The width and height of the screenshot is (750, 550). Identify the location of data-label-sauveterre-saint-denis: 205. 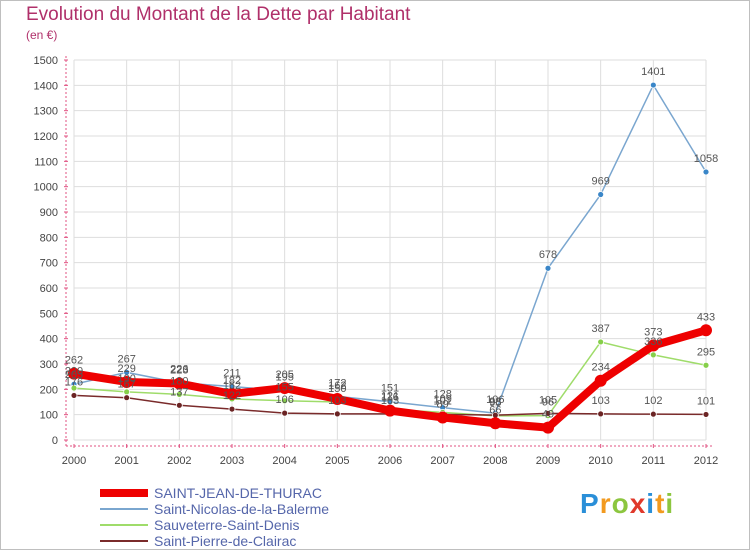
(74, 375).